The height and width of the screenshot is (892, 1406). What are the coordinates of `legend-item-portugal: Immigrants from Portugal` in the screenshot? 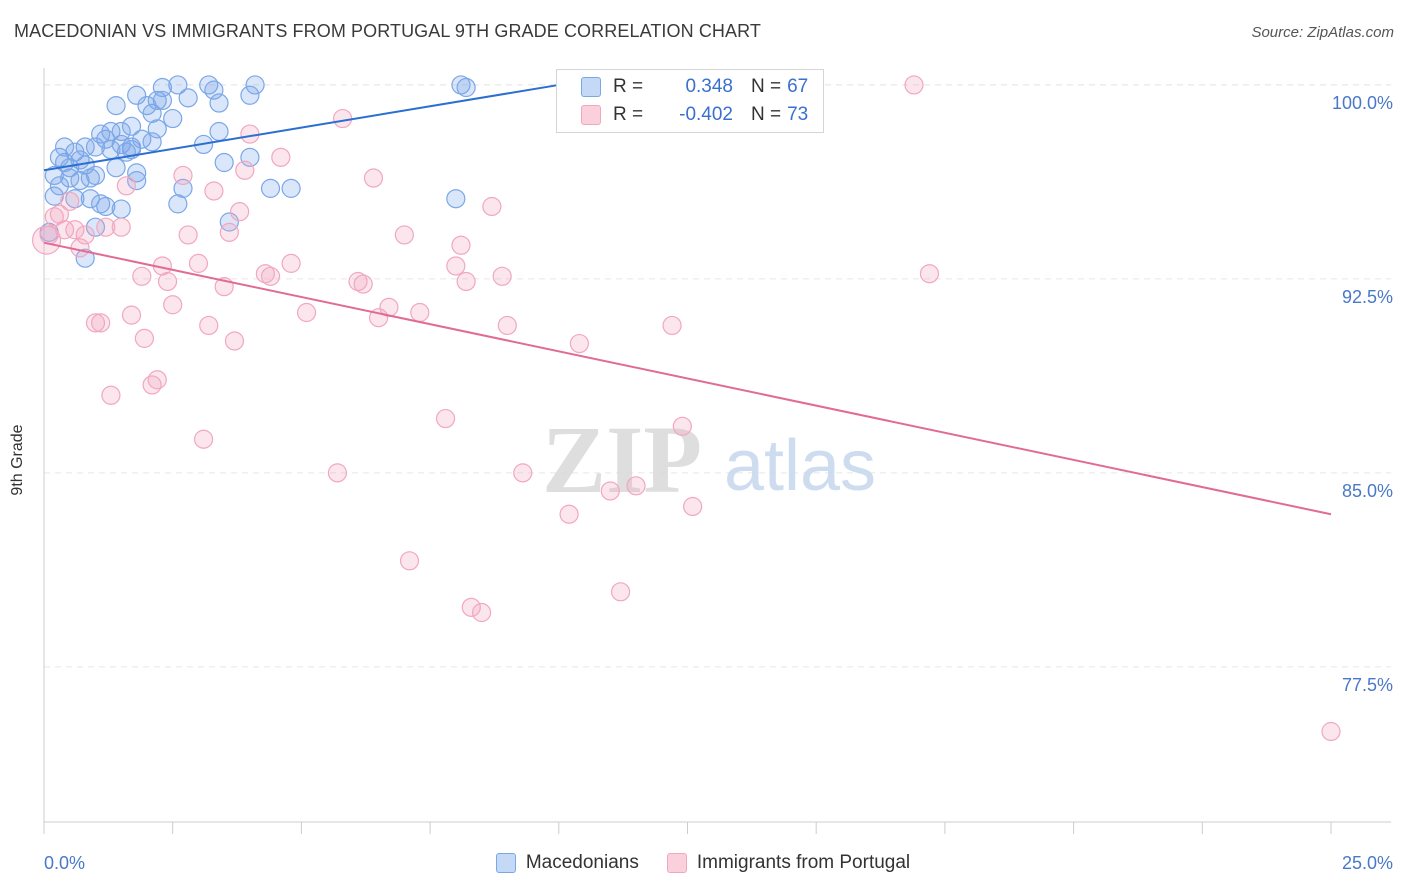 It's located at (788, 863).